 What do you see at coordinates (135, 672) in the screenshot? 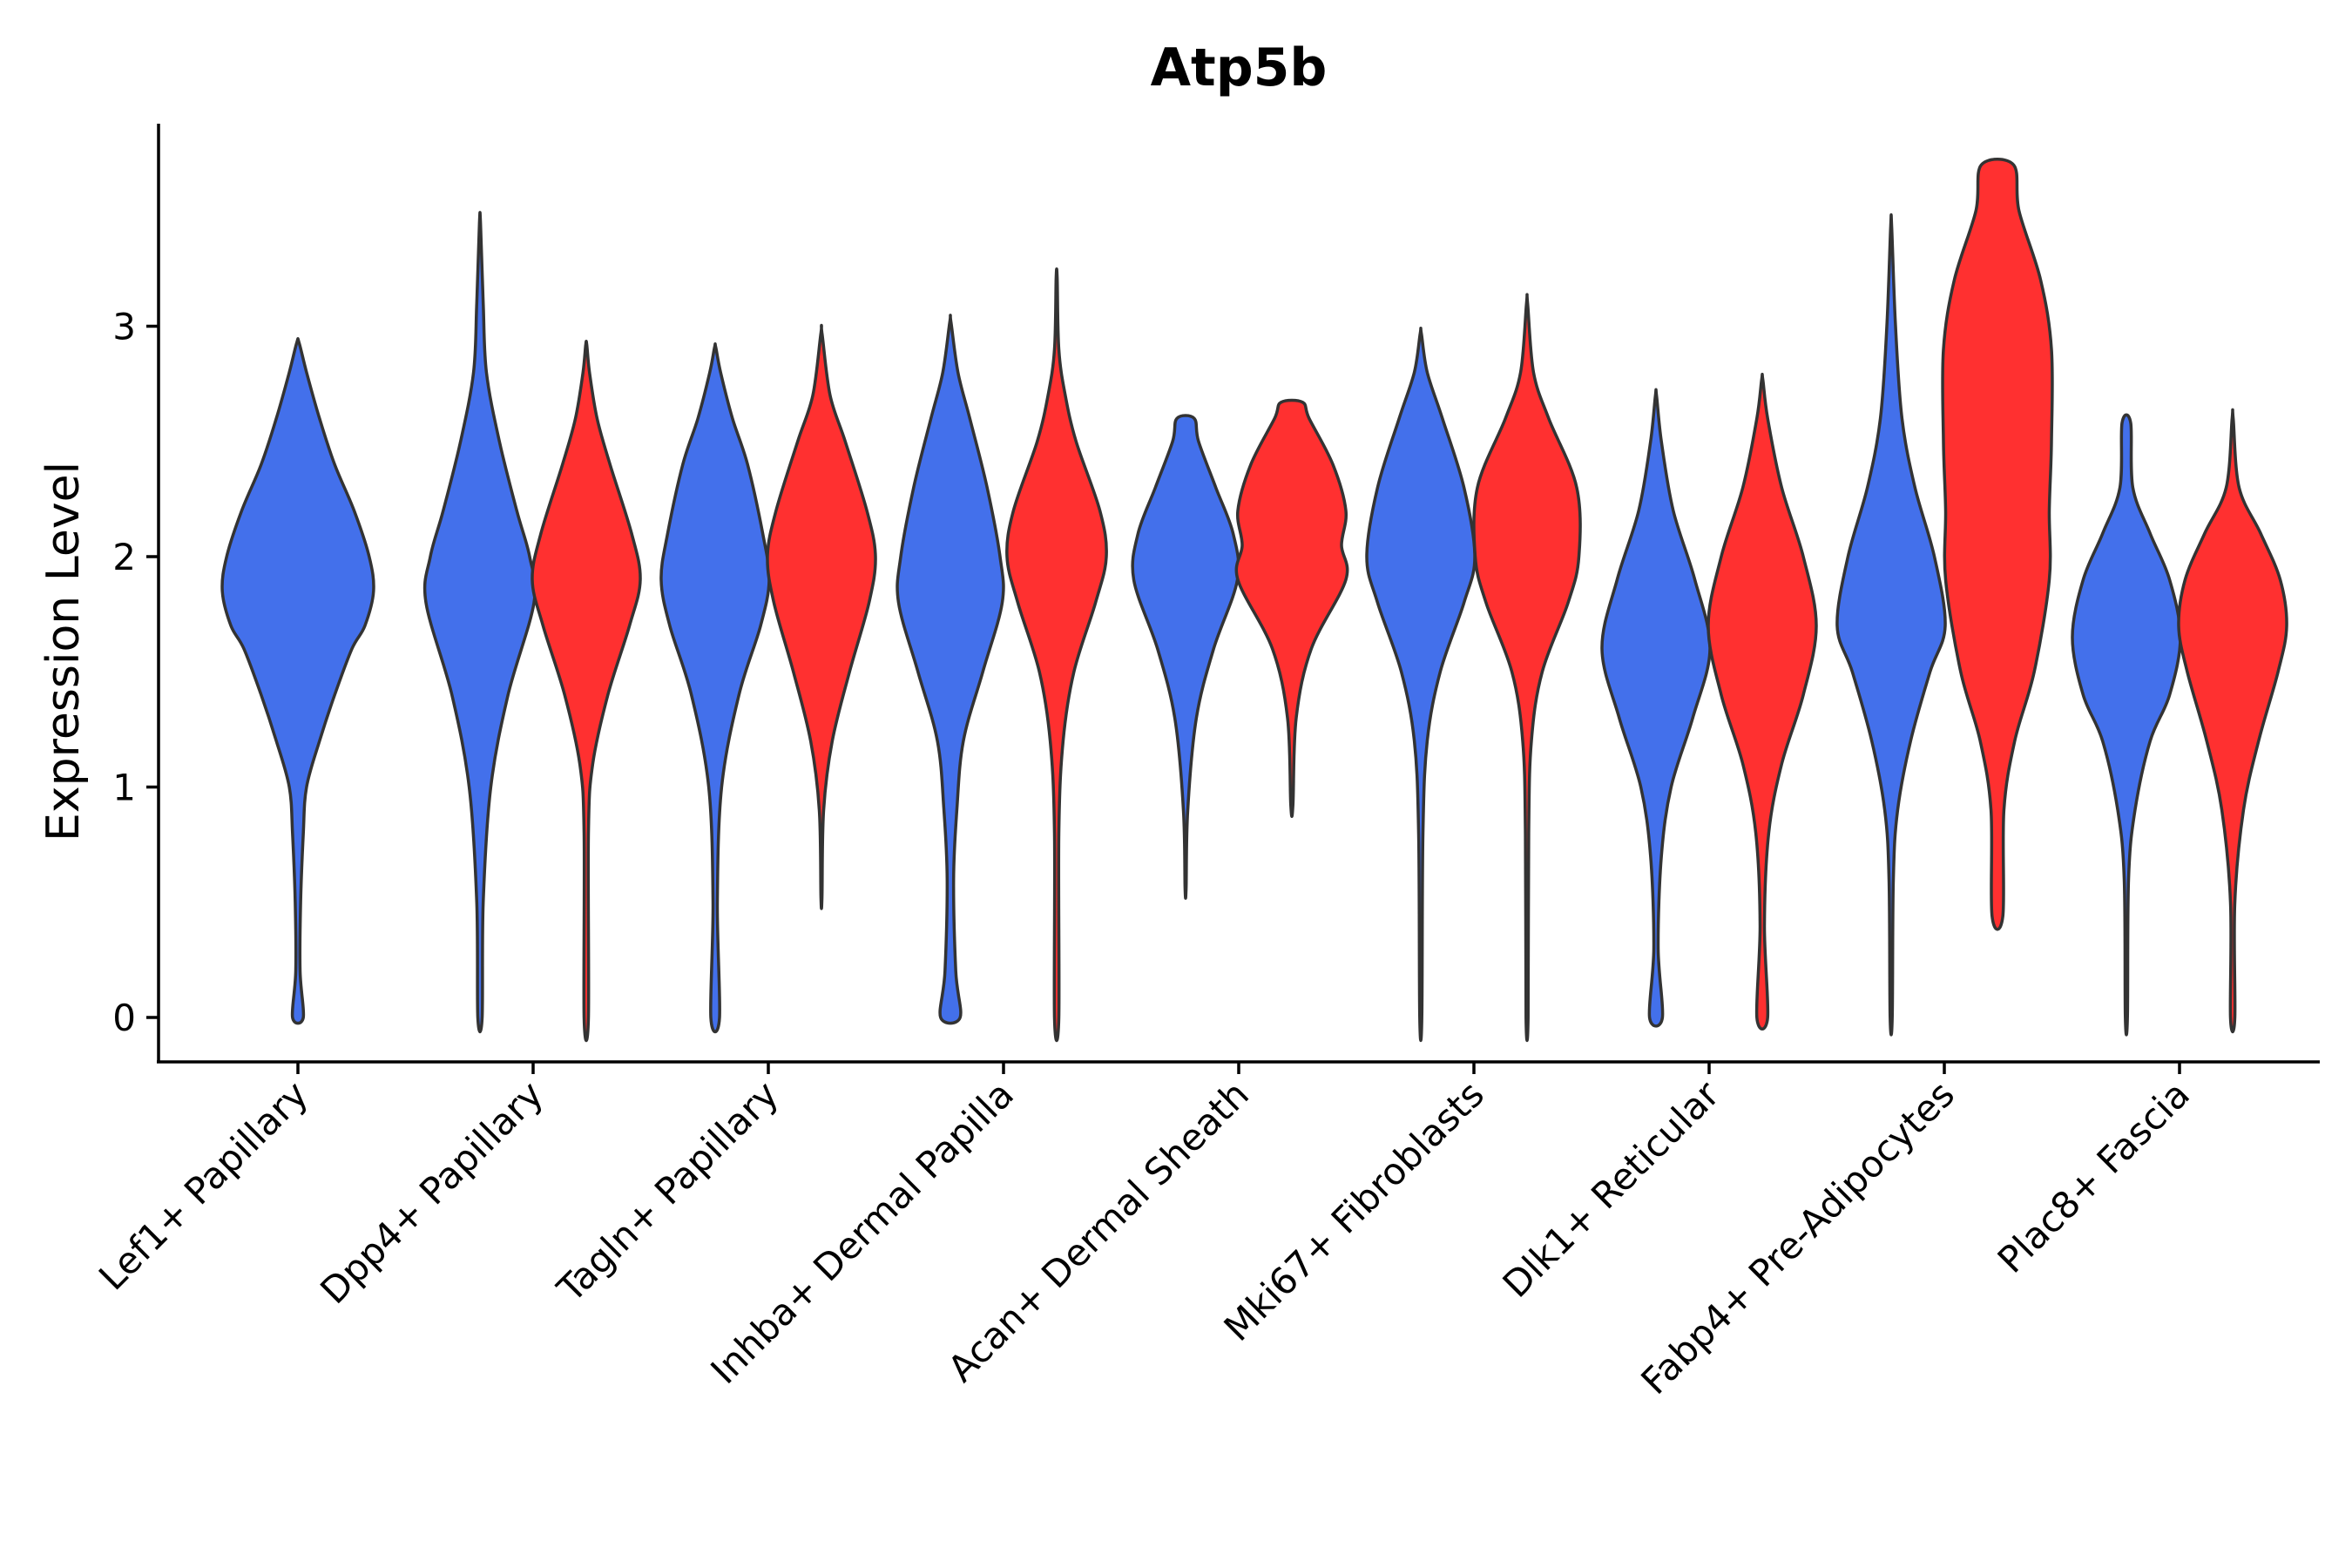
I see `y-ticks: 0 1 2 3` at bounding box center [135, 672].